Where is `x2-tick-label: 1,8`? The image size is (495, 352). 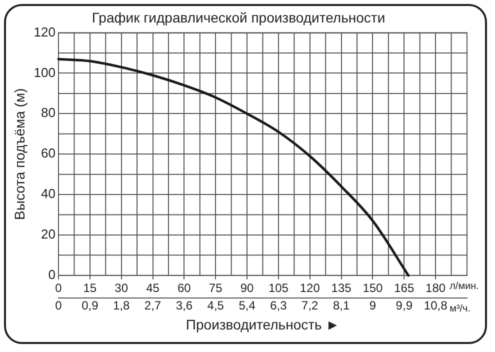 x2-tick-label: 1,8 is located at coordinates (121, 305).